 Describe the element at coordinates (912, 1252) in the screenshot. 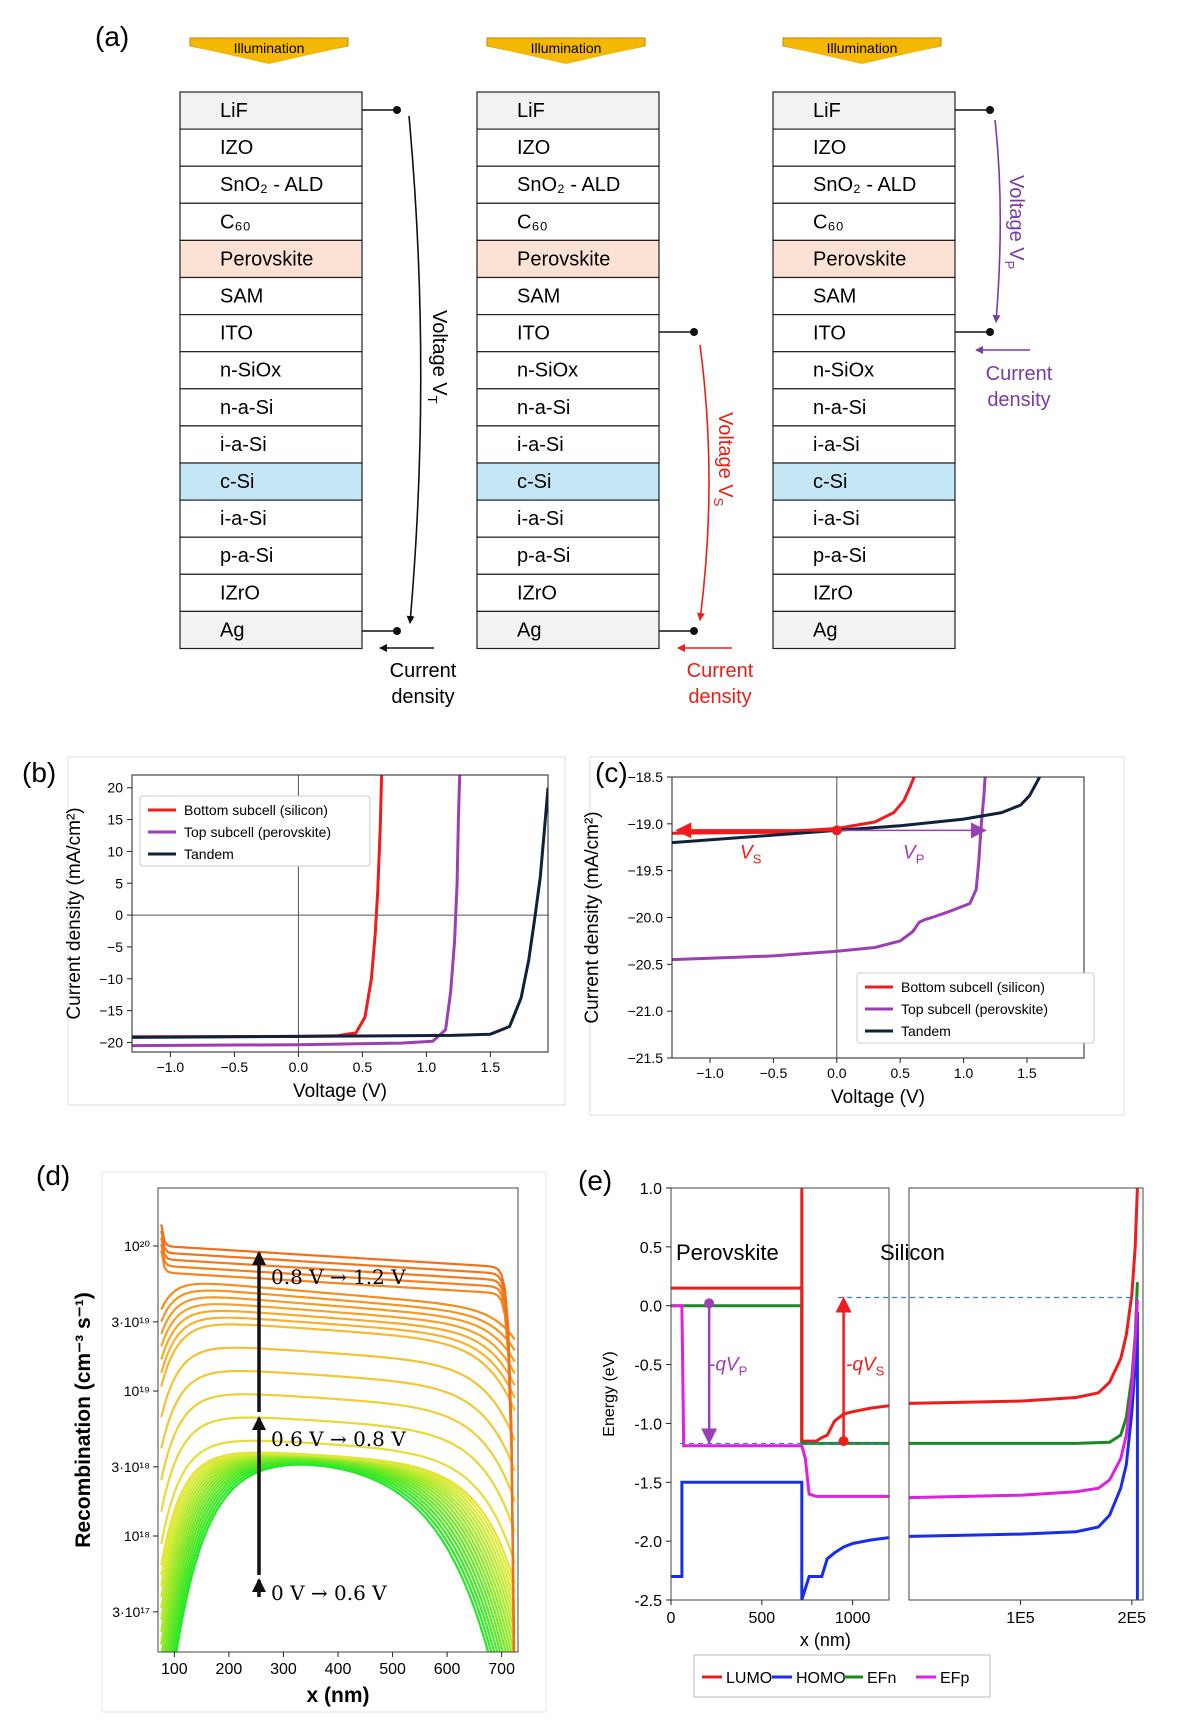

I see `region-label-silicon: Silicon` at that location.